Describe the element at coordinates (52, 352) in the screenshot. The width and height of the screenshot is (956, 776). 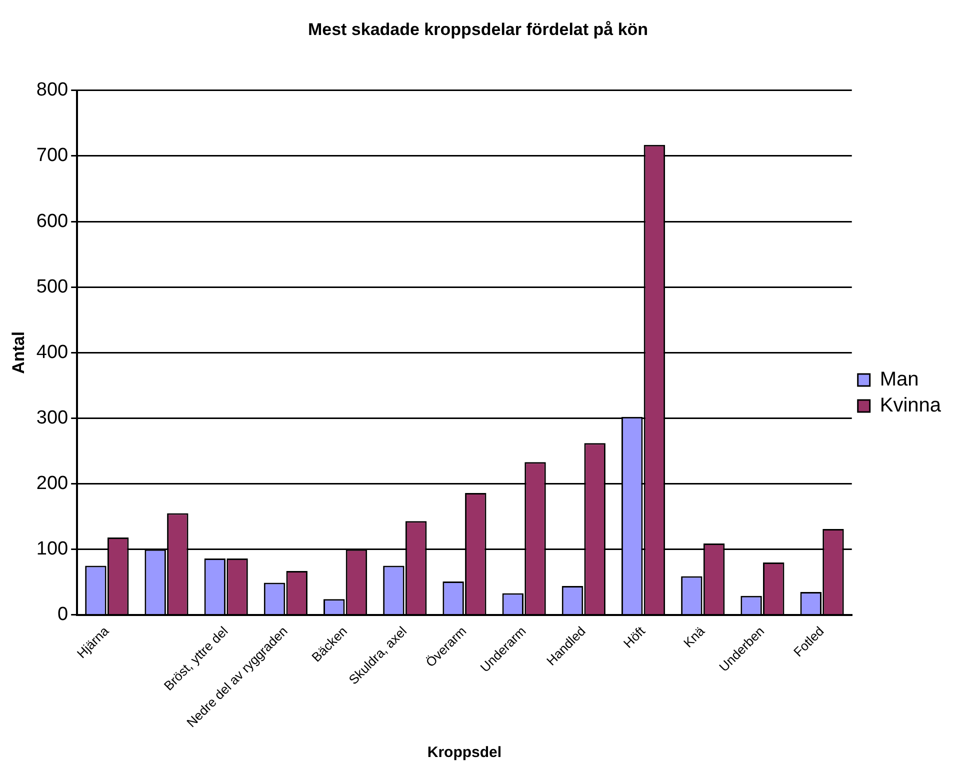
I see `y-tick-label: 400` at that location.